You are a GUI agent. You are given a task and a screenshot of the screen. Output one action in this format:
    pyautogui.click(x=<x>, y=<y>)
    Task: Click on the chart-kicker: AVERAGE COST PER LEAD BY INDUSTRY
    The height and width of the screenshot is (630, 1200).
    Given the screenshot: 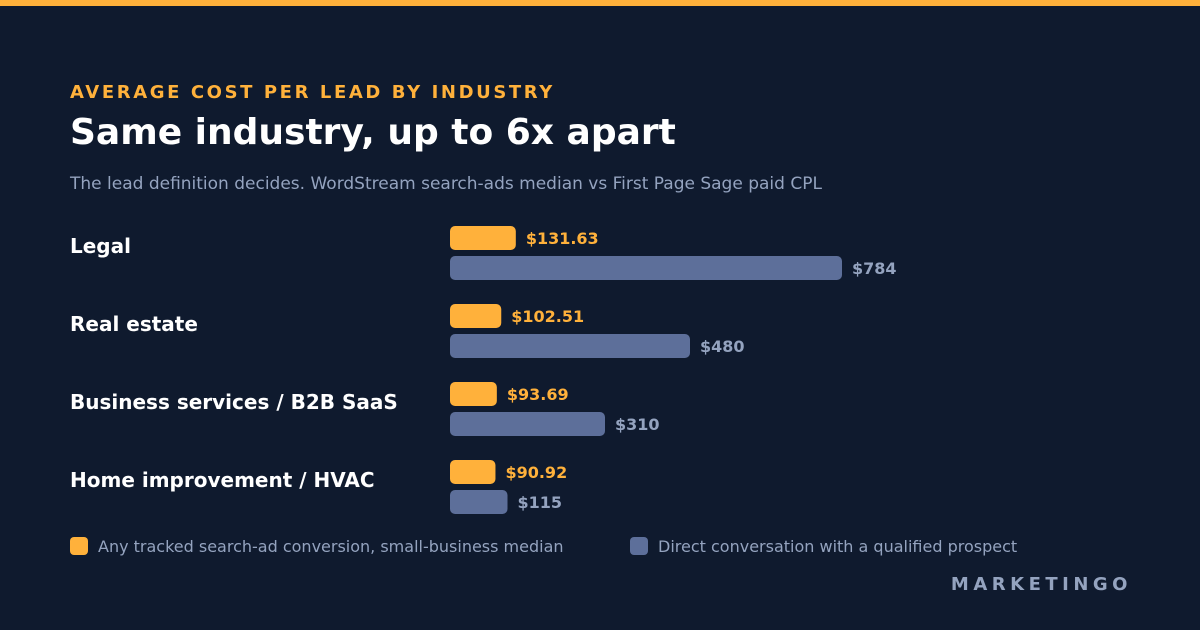 What is the action you would take?
    pyautogui.click(x=312, y=92)
    